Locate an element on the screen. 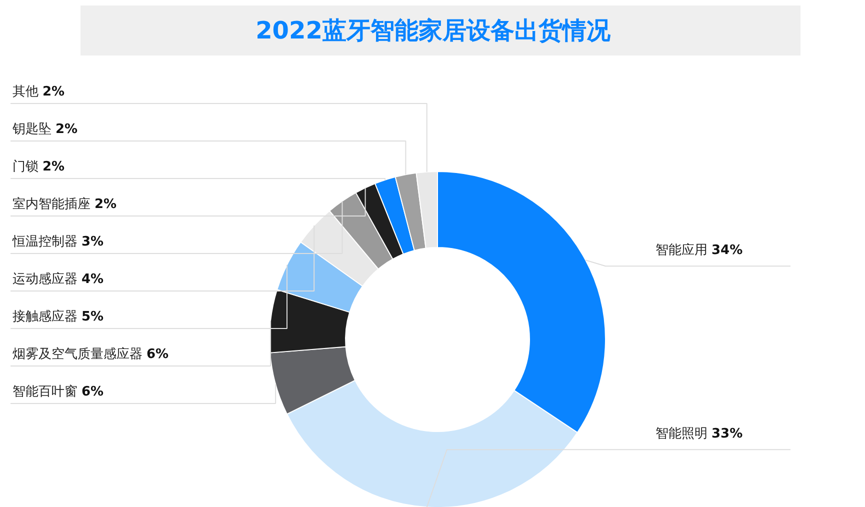 This screenshot has width=865, height=507. slice-label: 智能百叶窗 is located at coordinates (45, 392).